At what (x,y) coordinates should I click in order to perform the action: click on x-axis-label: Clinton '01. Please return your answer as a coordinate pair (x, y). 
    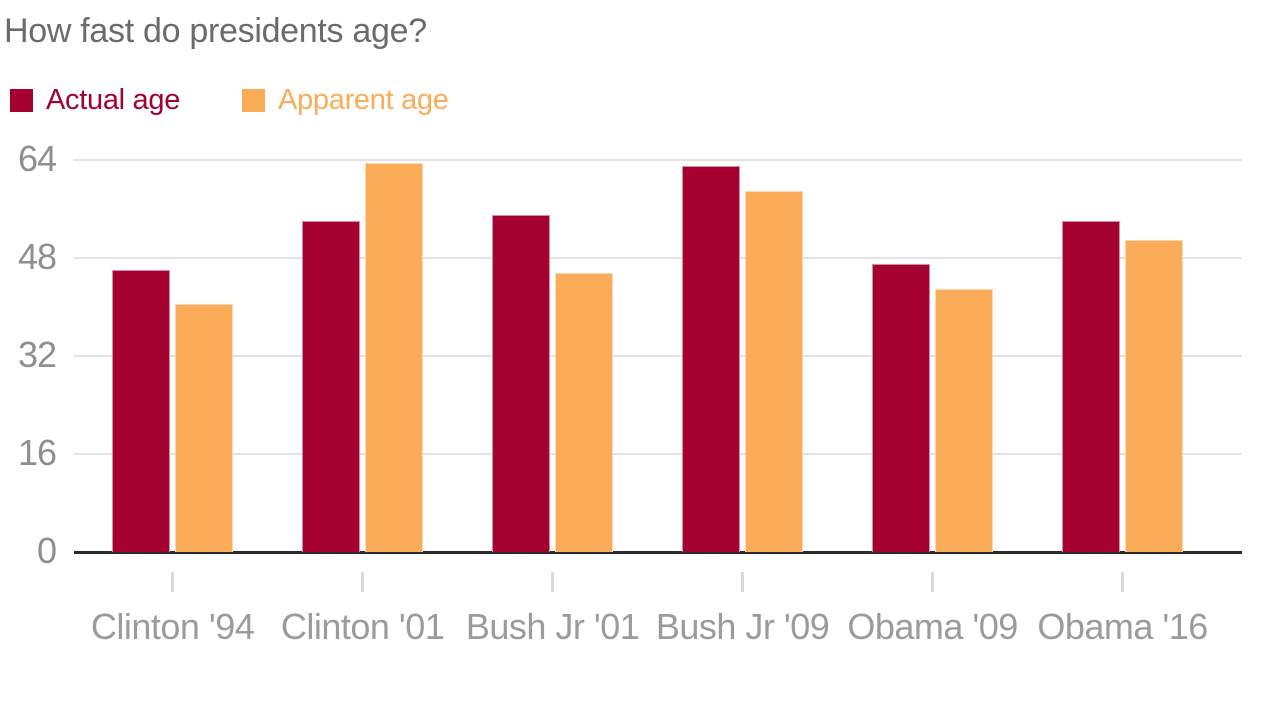
    Looking at the image, I should click on (362, 626).